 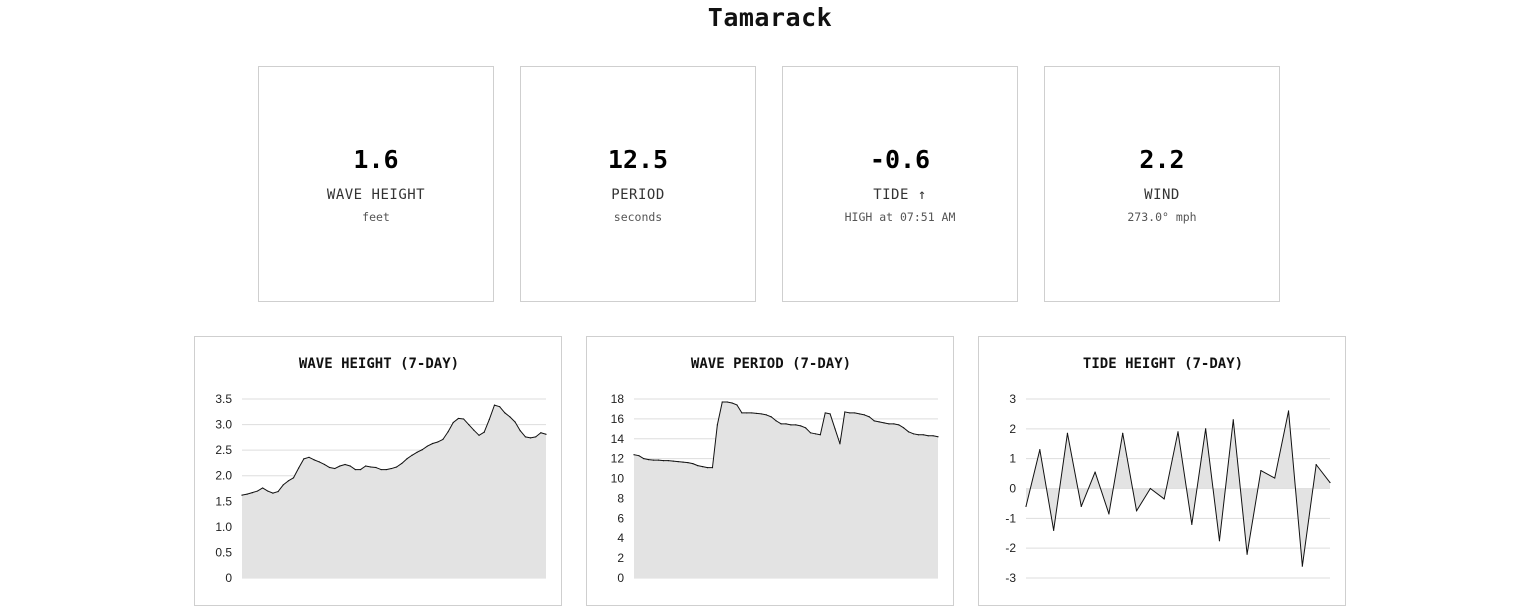 What do you see at coordinates (394, 450) in the screenshot?
I see `wave-height-series-line` at bounding box center [394, 450].